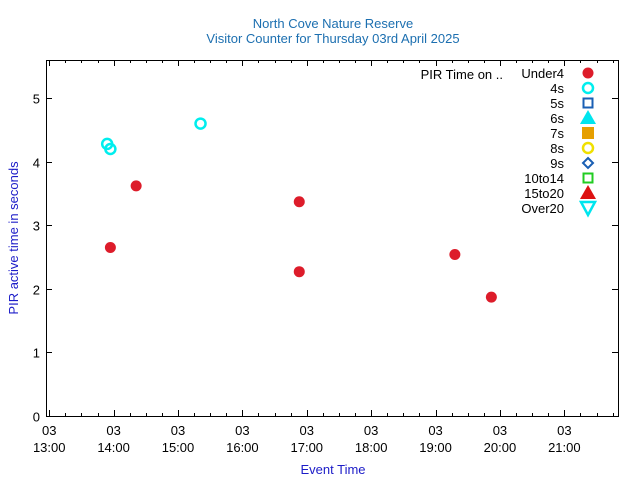  What do you see at coordinates (36, 417) in the screenshot?
I see `y-tick-label: 0` at bounding box center [36, 417].